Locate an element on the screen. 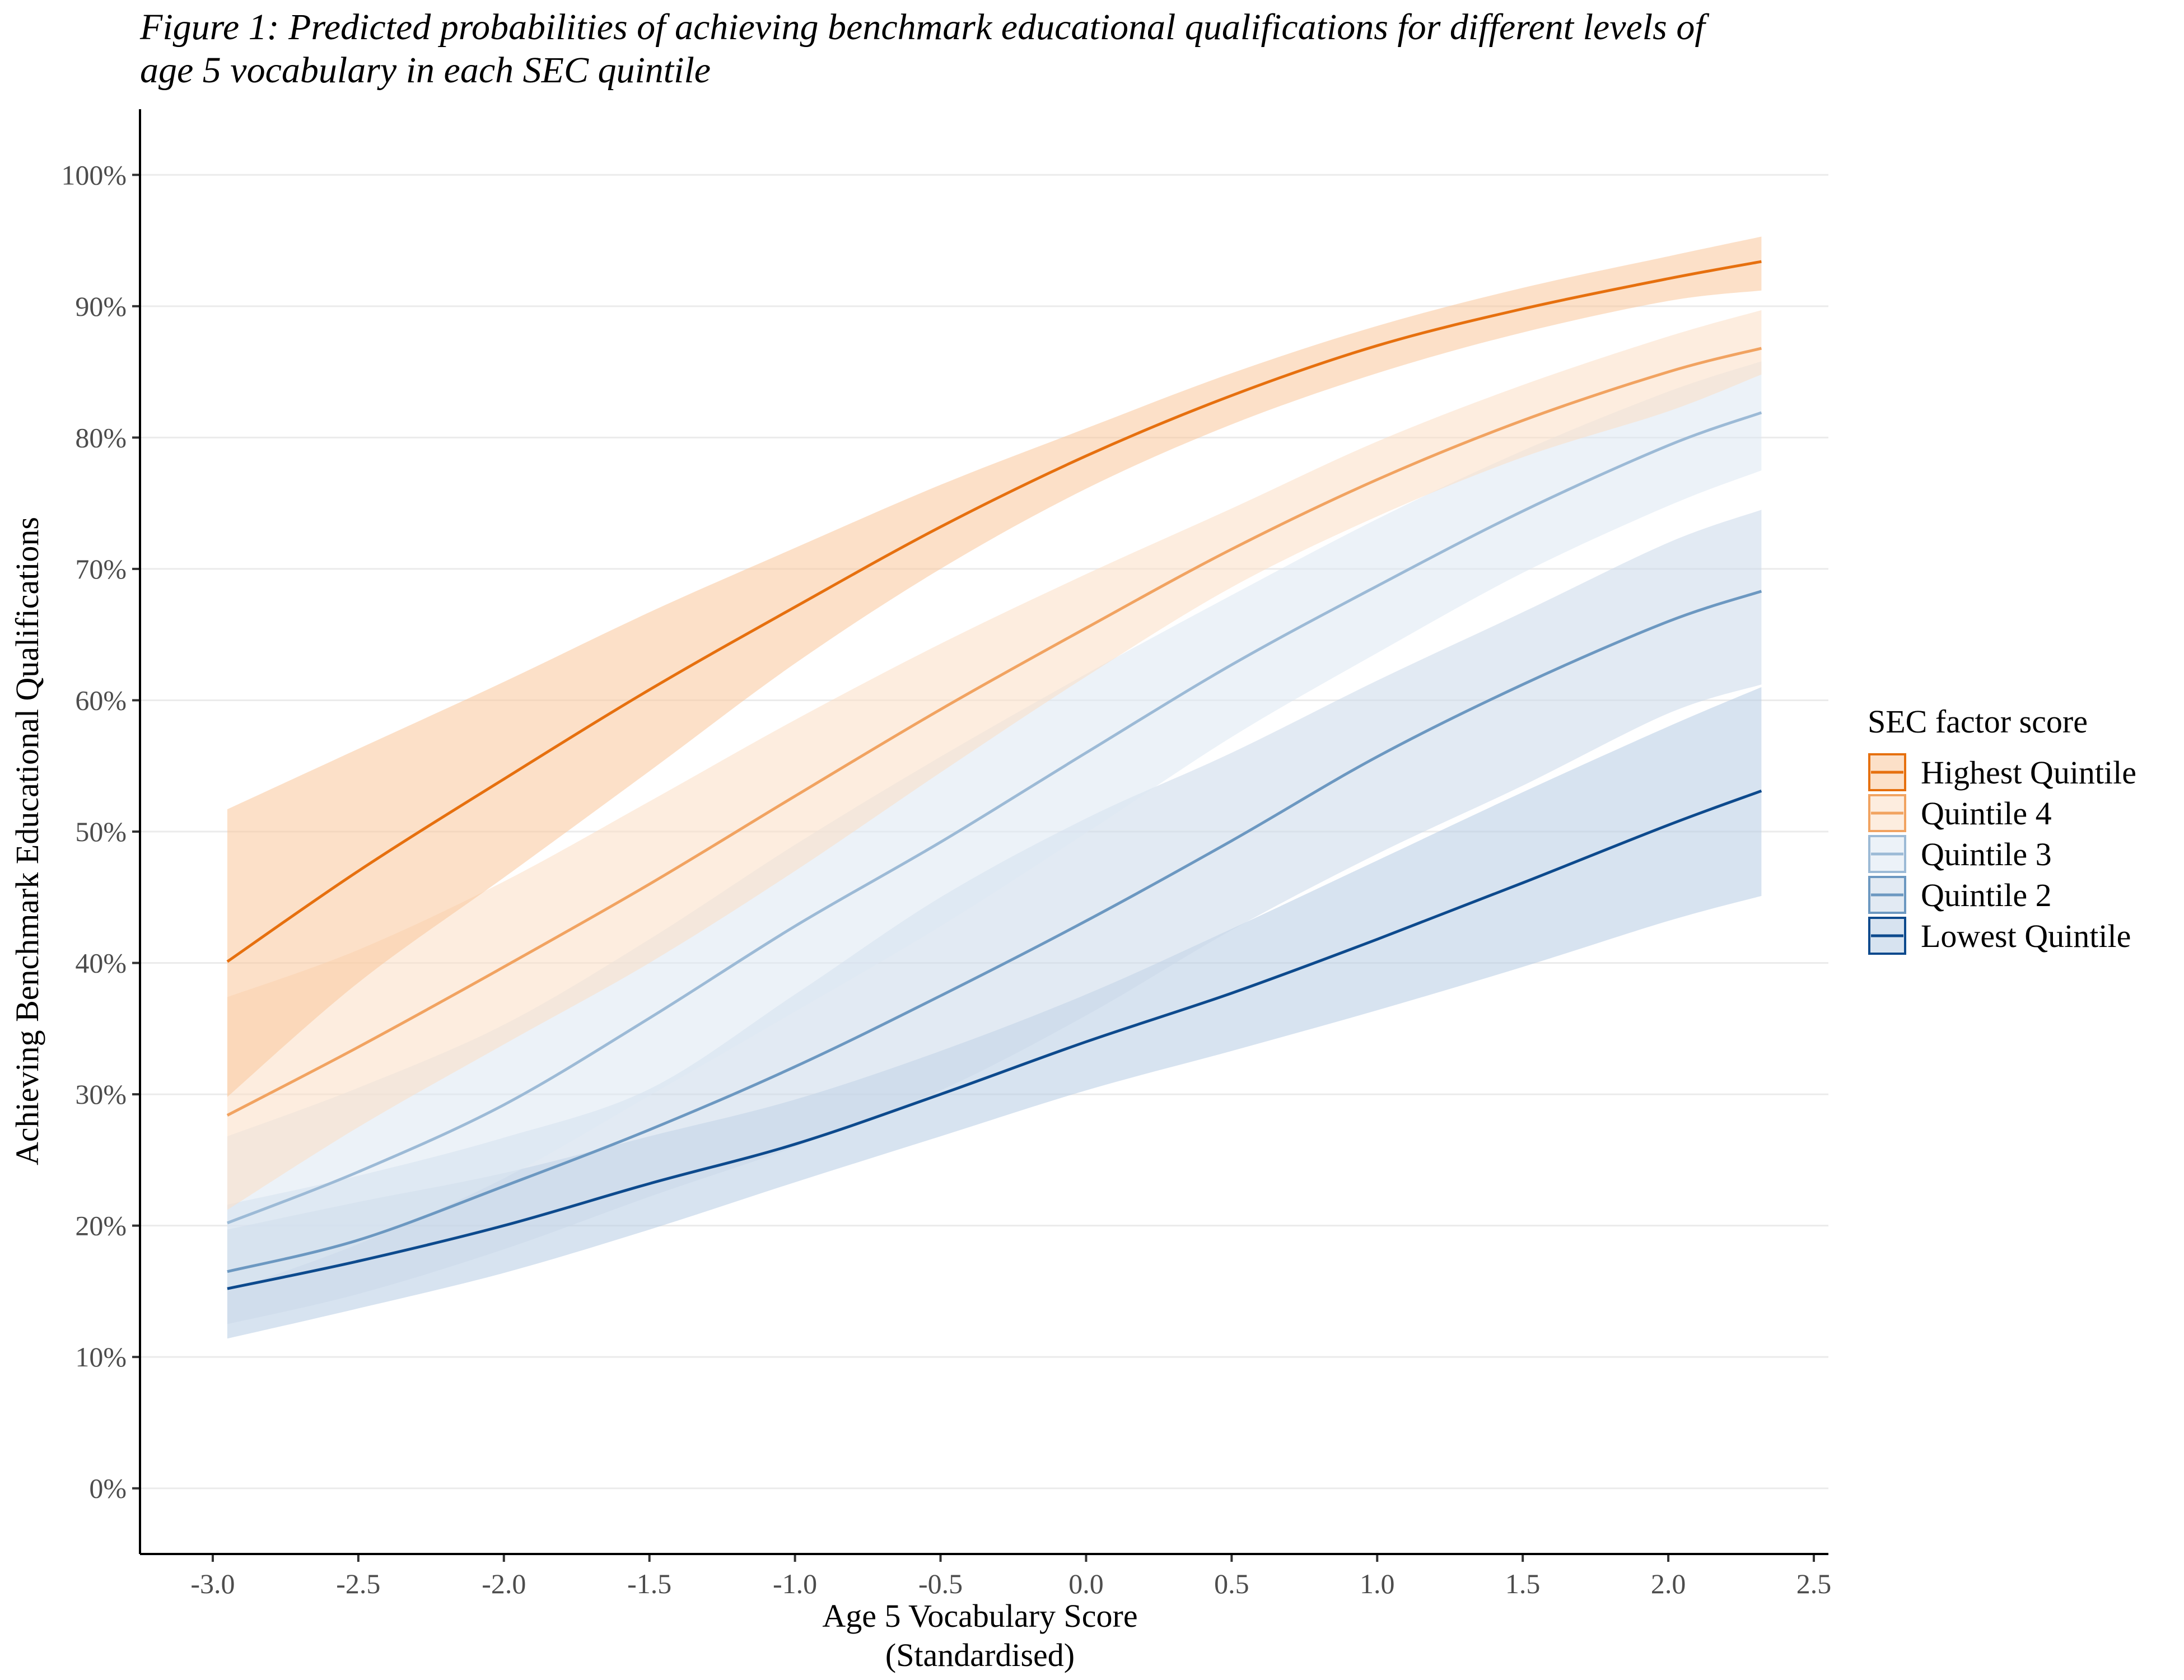  y-tick-label: 60% is located at coordinates (101, 700).